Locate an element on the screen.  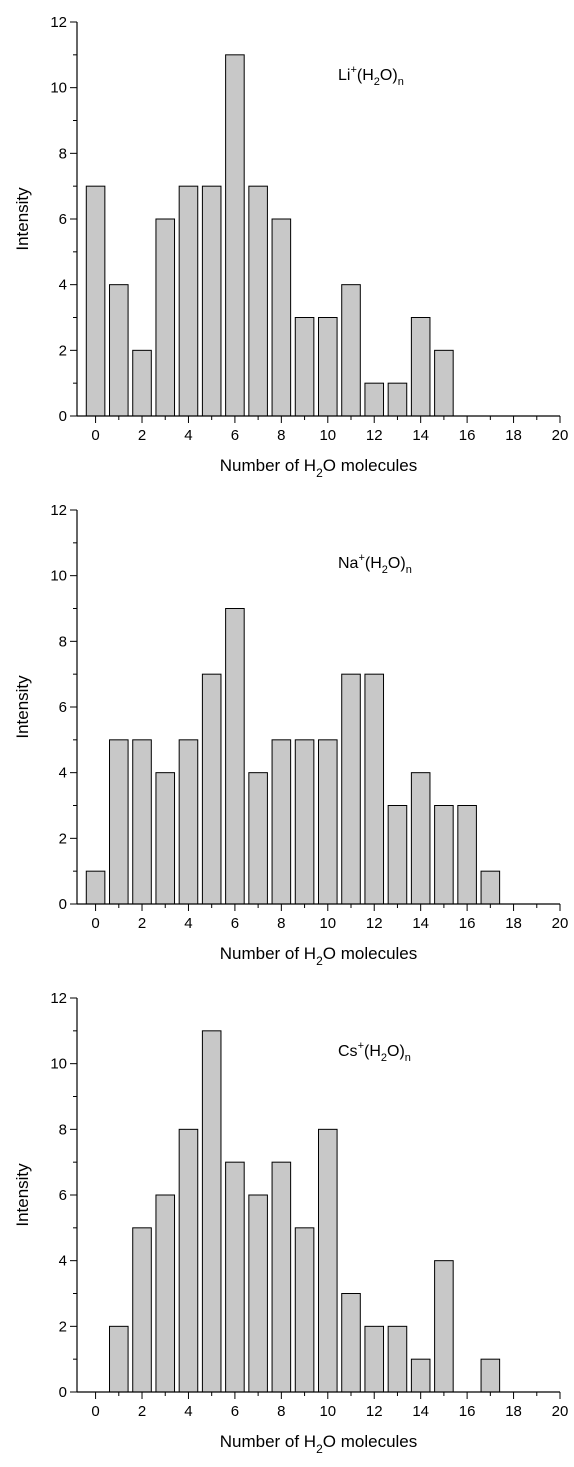
series-annotation: Na+(H2O)n is located at coordinates (375, 564).